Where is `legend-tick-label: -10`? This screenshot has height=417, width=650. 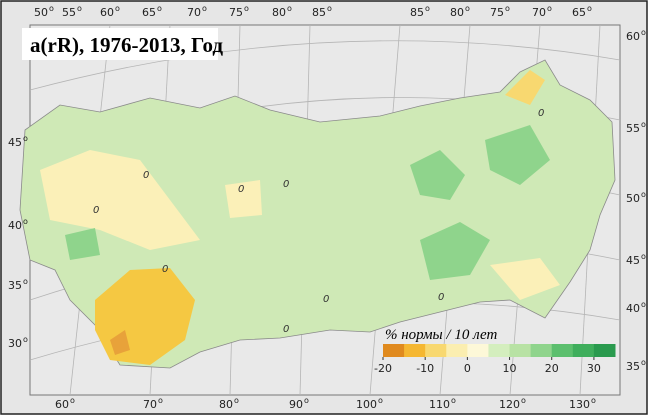
legend-tick-label: -10 is located at coordinates (425, 368).